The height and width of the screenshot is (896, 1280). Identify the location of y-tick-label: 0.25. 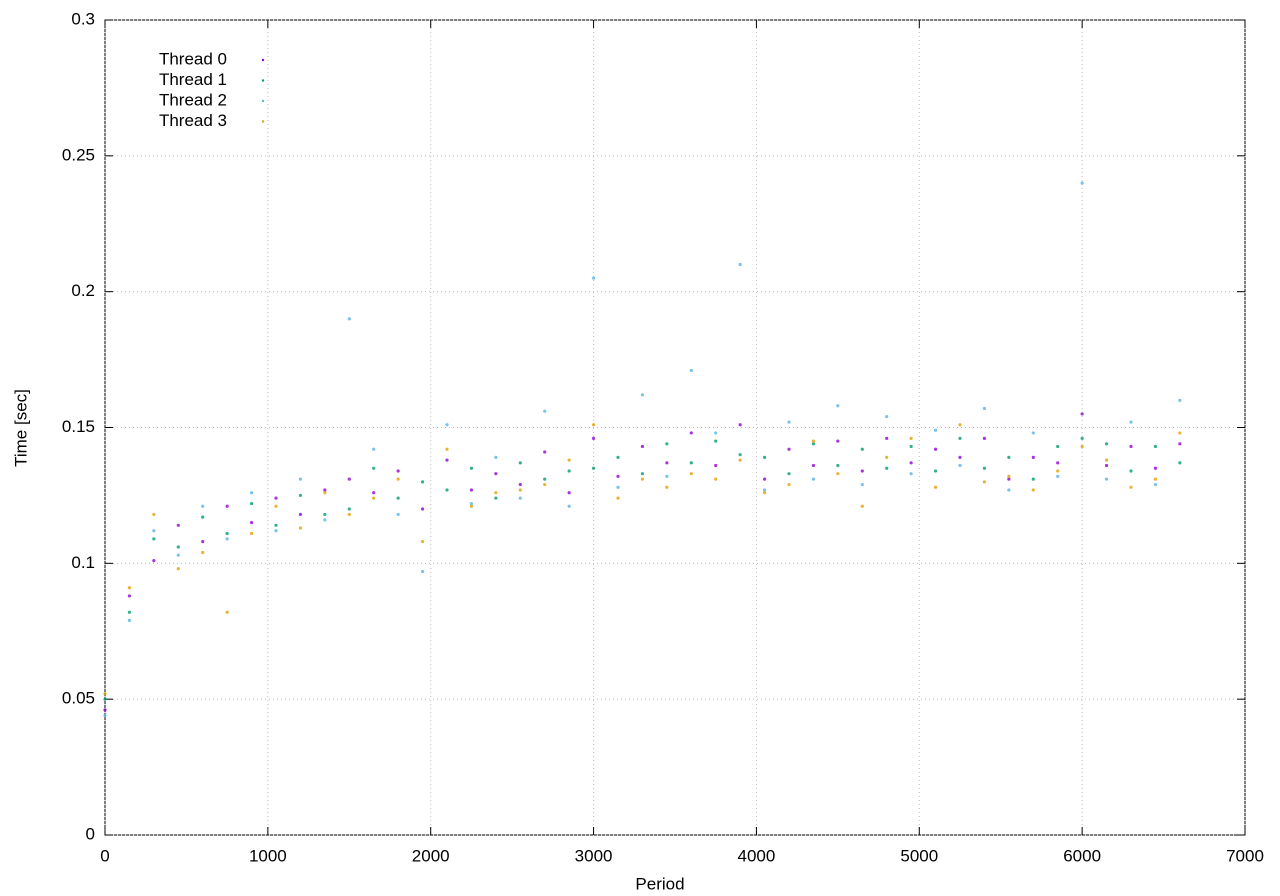
(78, 154).